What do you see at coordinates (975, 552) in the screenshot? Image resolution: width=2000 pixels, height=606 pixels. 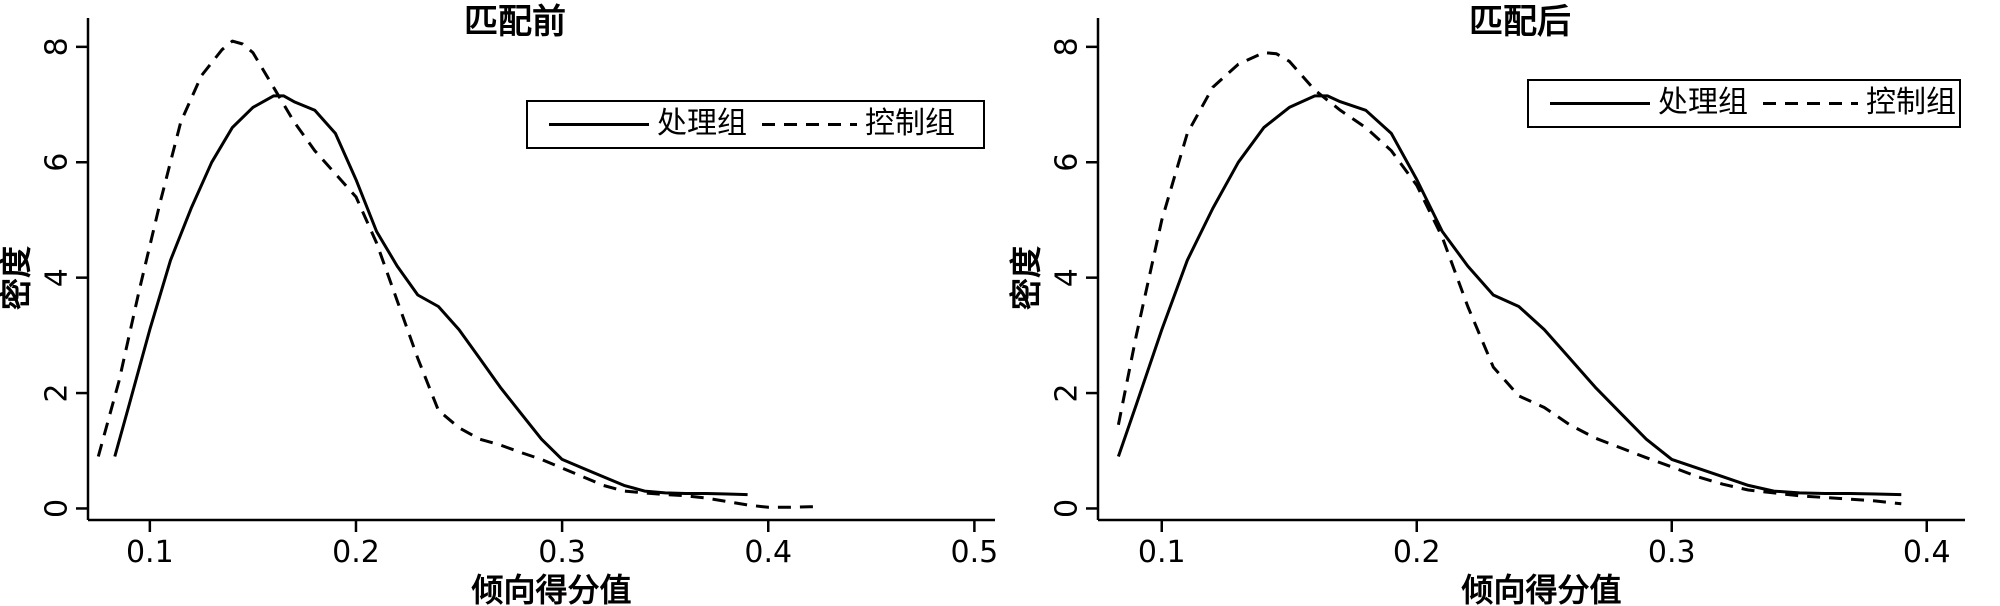 I see `x-tick-label: 0.5` at bounding box center [975, 552].